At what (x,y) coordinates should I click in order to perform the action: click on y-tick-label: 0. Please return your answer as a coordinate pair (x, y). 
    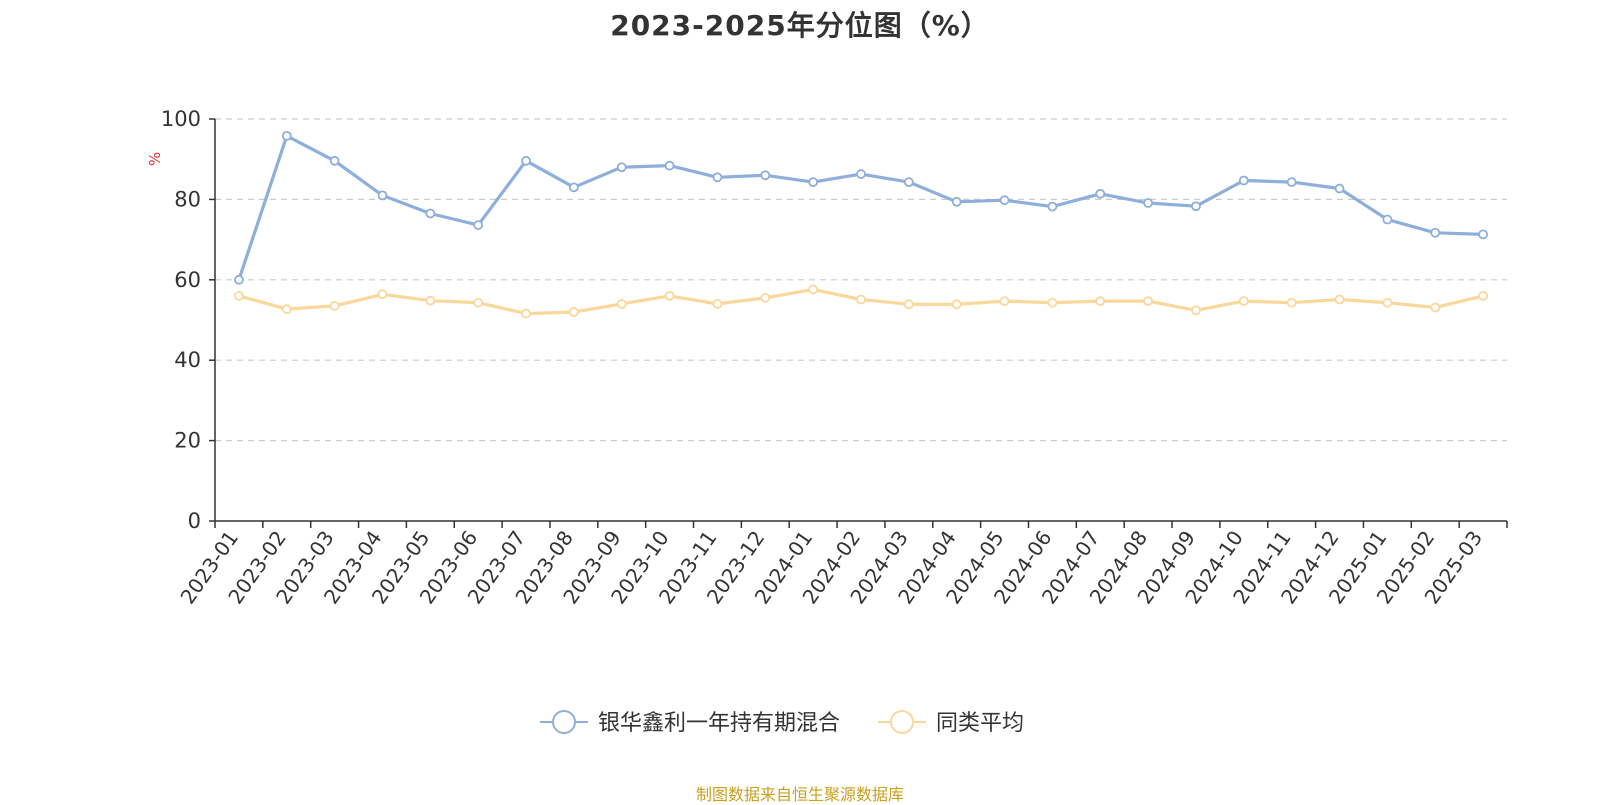
    Looking at the image, I should click on (194, 521).